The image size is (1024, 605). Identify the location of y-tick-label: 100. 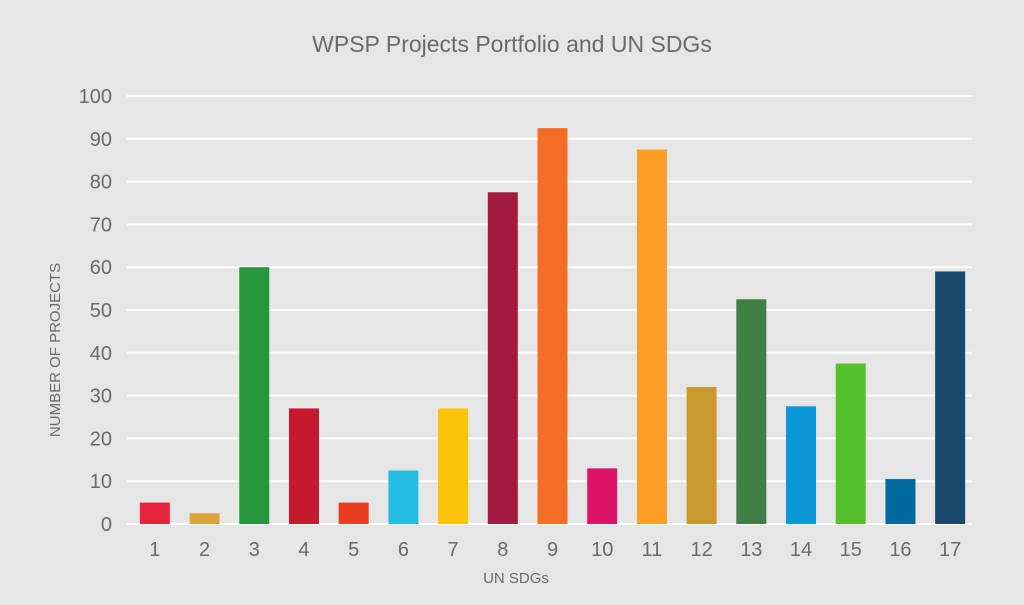
(95, 97).